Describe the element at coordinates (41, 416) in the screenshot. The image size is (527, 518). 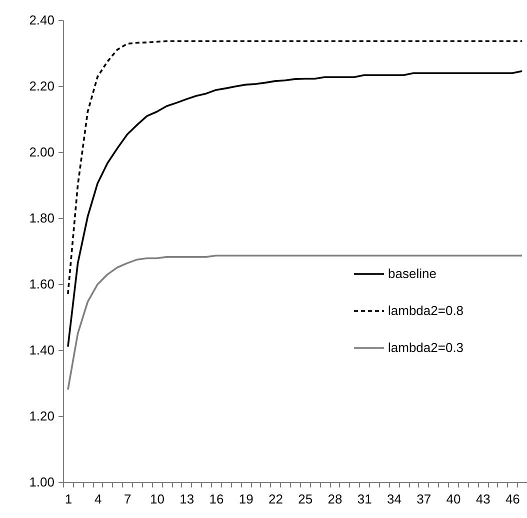
I see `y-tick-label: 1.20` at that location.